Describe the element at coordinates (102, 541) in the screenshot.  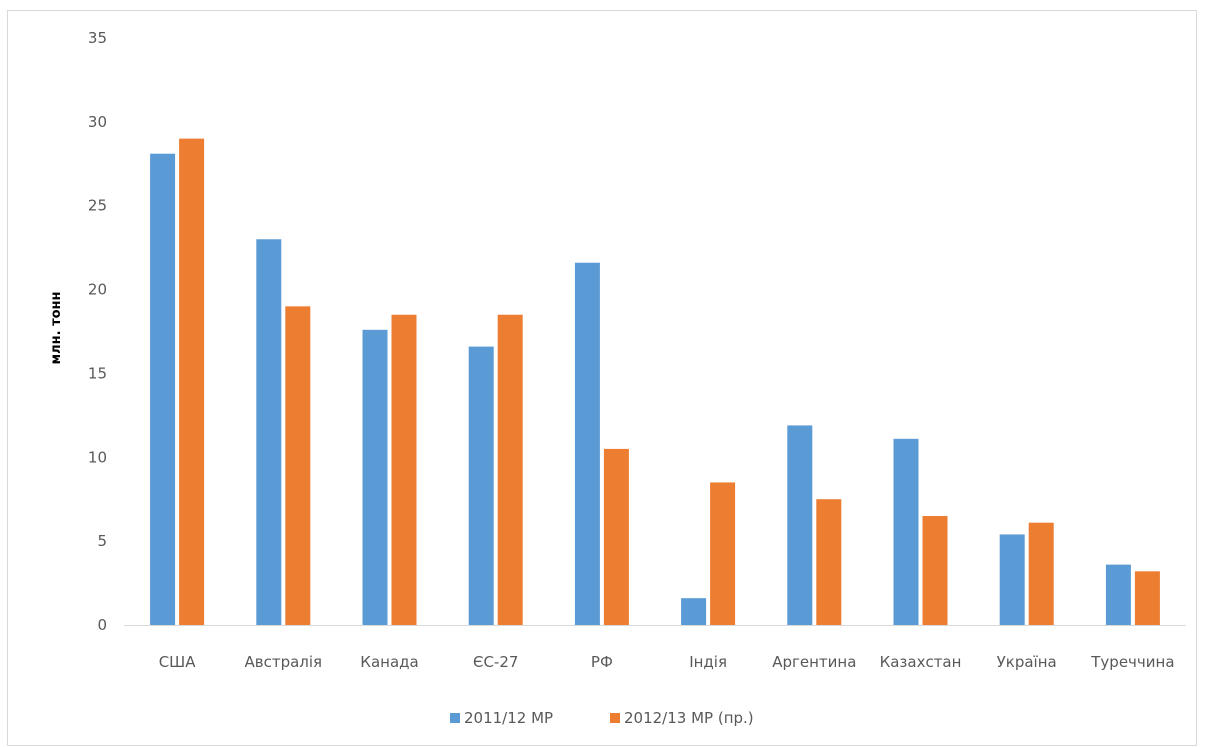
I see `y-tick-label: 5` at that location.